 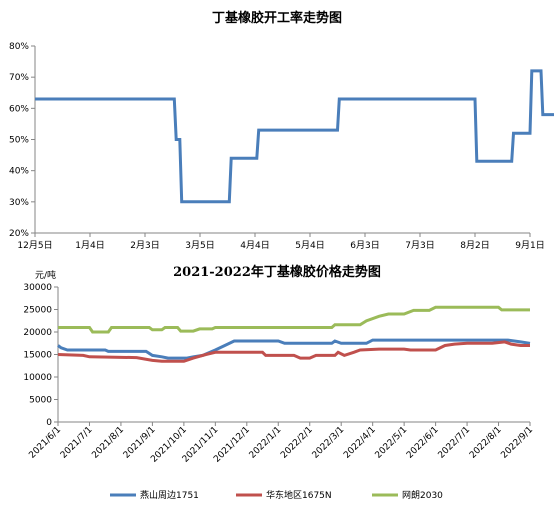 What do you see at coordinates (19, 109) in the screenshot?
I see `chart1-y-tick-label: 60%` at bounding box center [19, 109].